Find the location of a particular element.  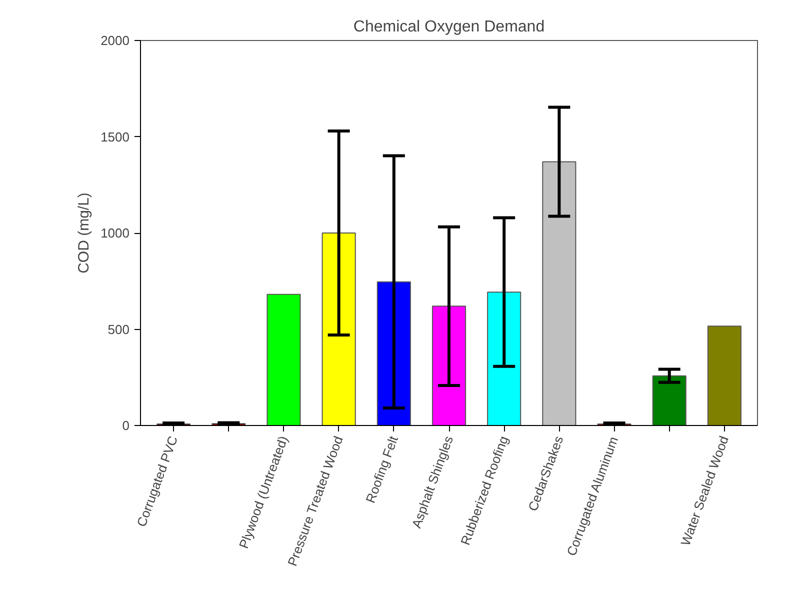

y-tick-label: 1000 is located at coordinates (115, 233).